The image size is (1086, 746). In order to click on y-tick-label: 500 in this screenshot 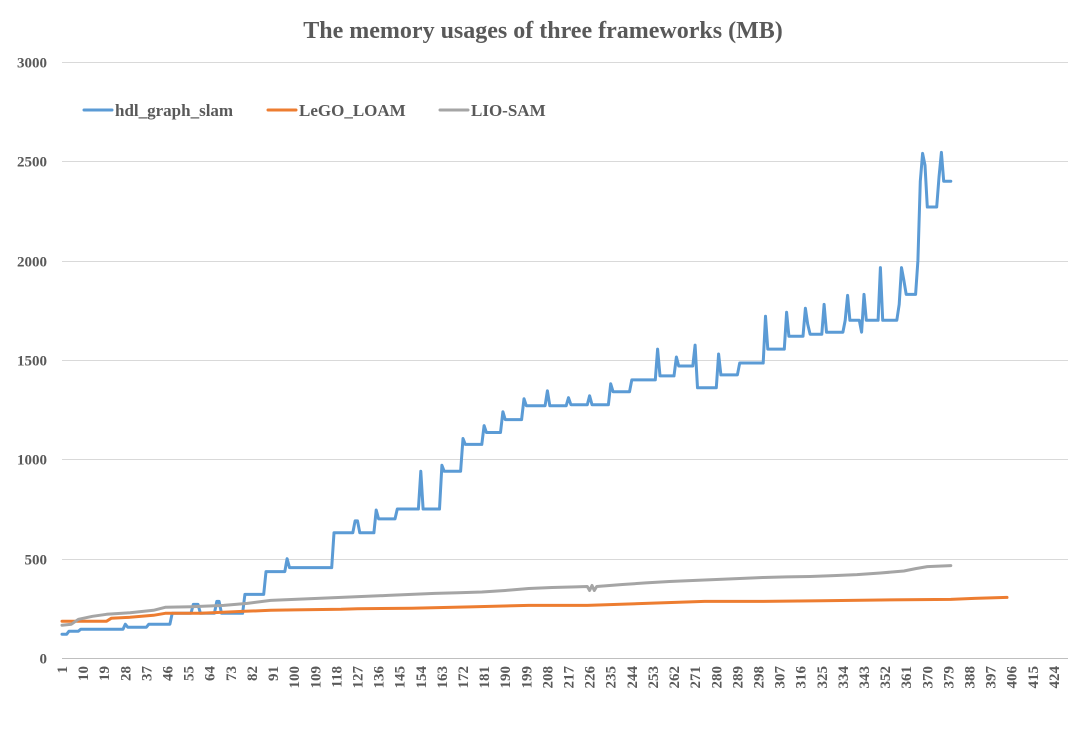, I will do `click(36, 561)`.